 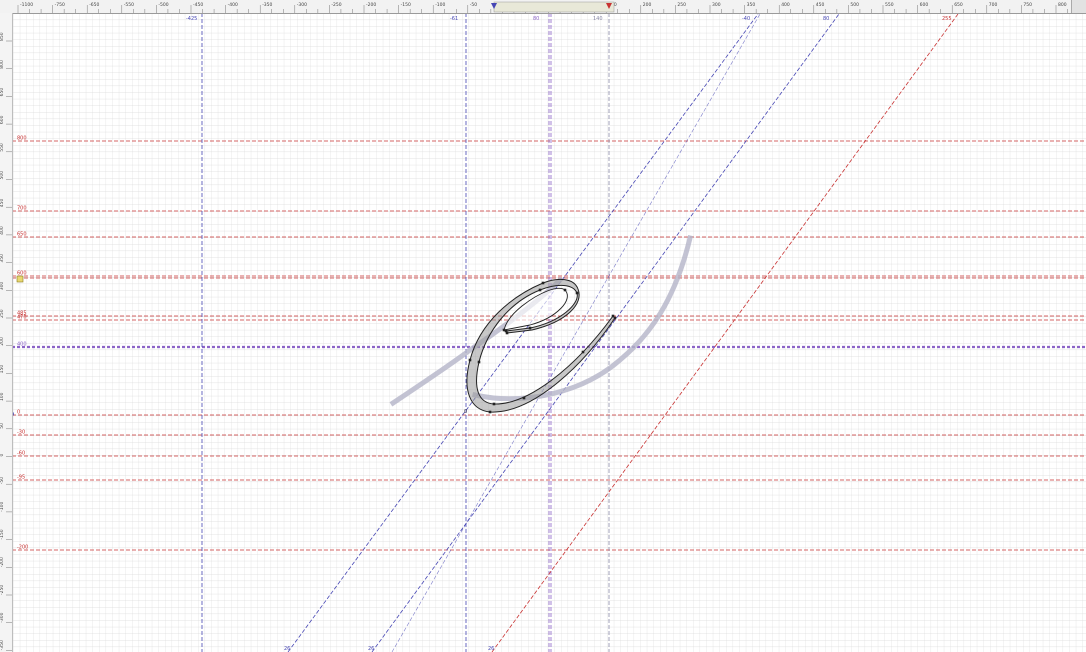 What do you see at coordinates (541, 345) in the screenshot?
I see `glyph-e-outer-contour` at bounding box center [541, 345].